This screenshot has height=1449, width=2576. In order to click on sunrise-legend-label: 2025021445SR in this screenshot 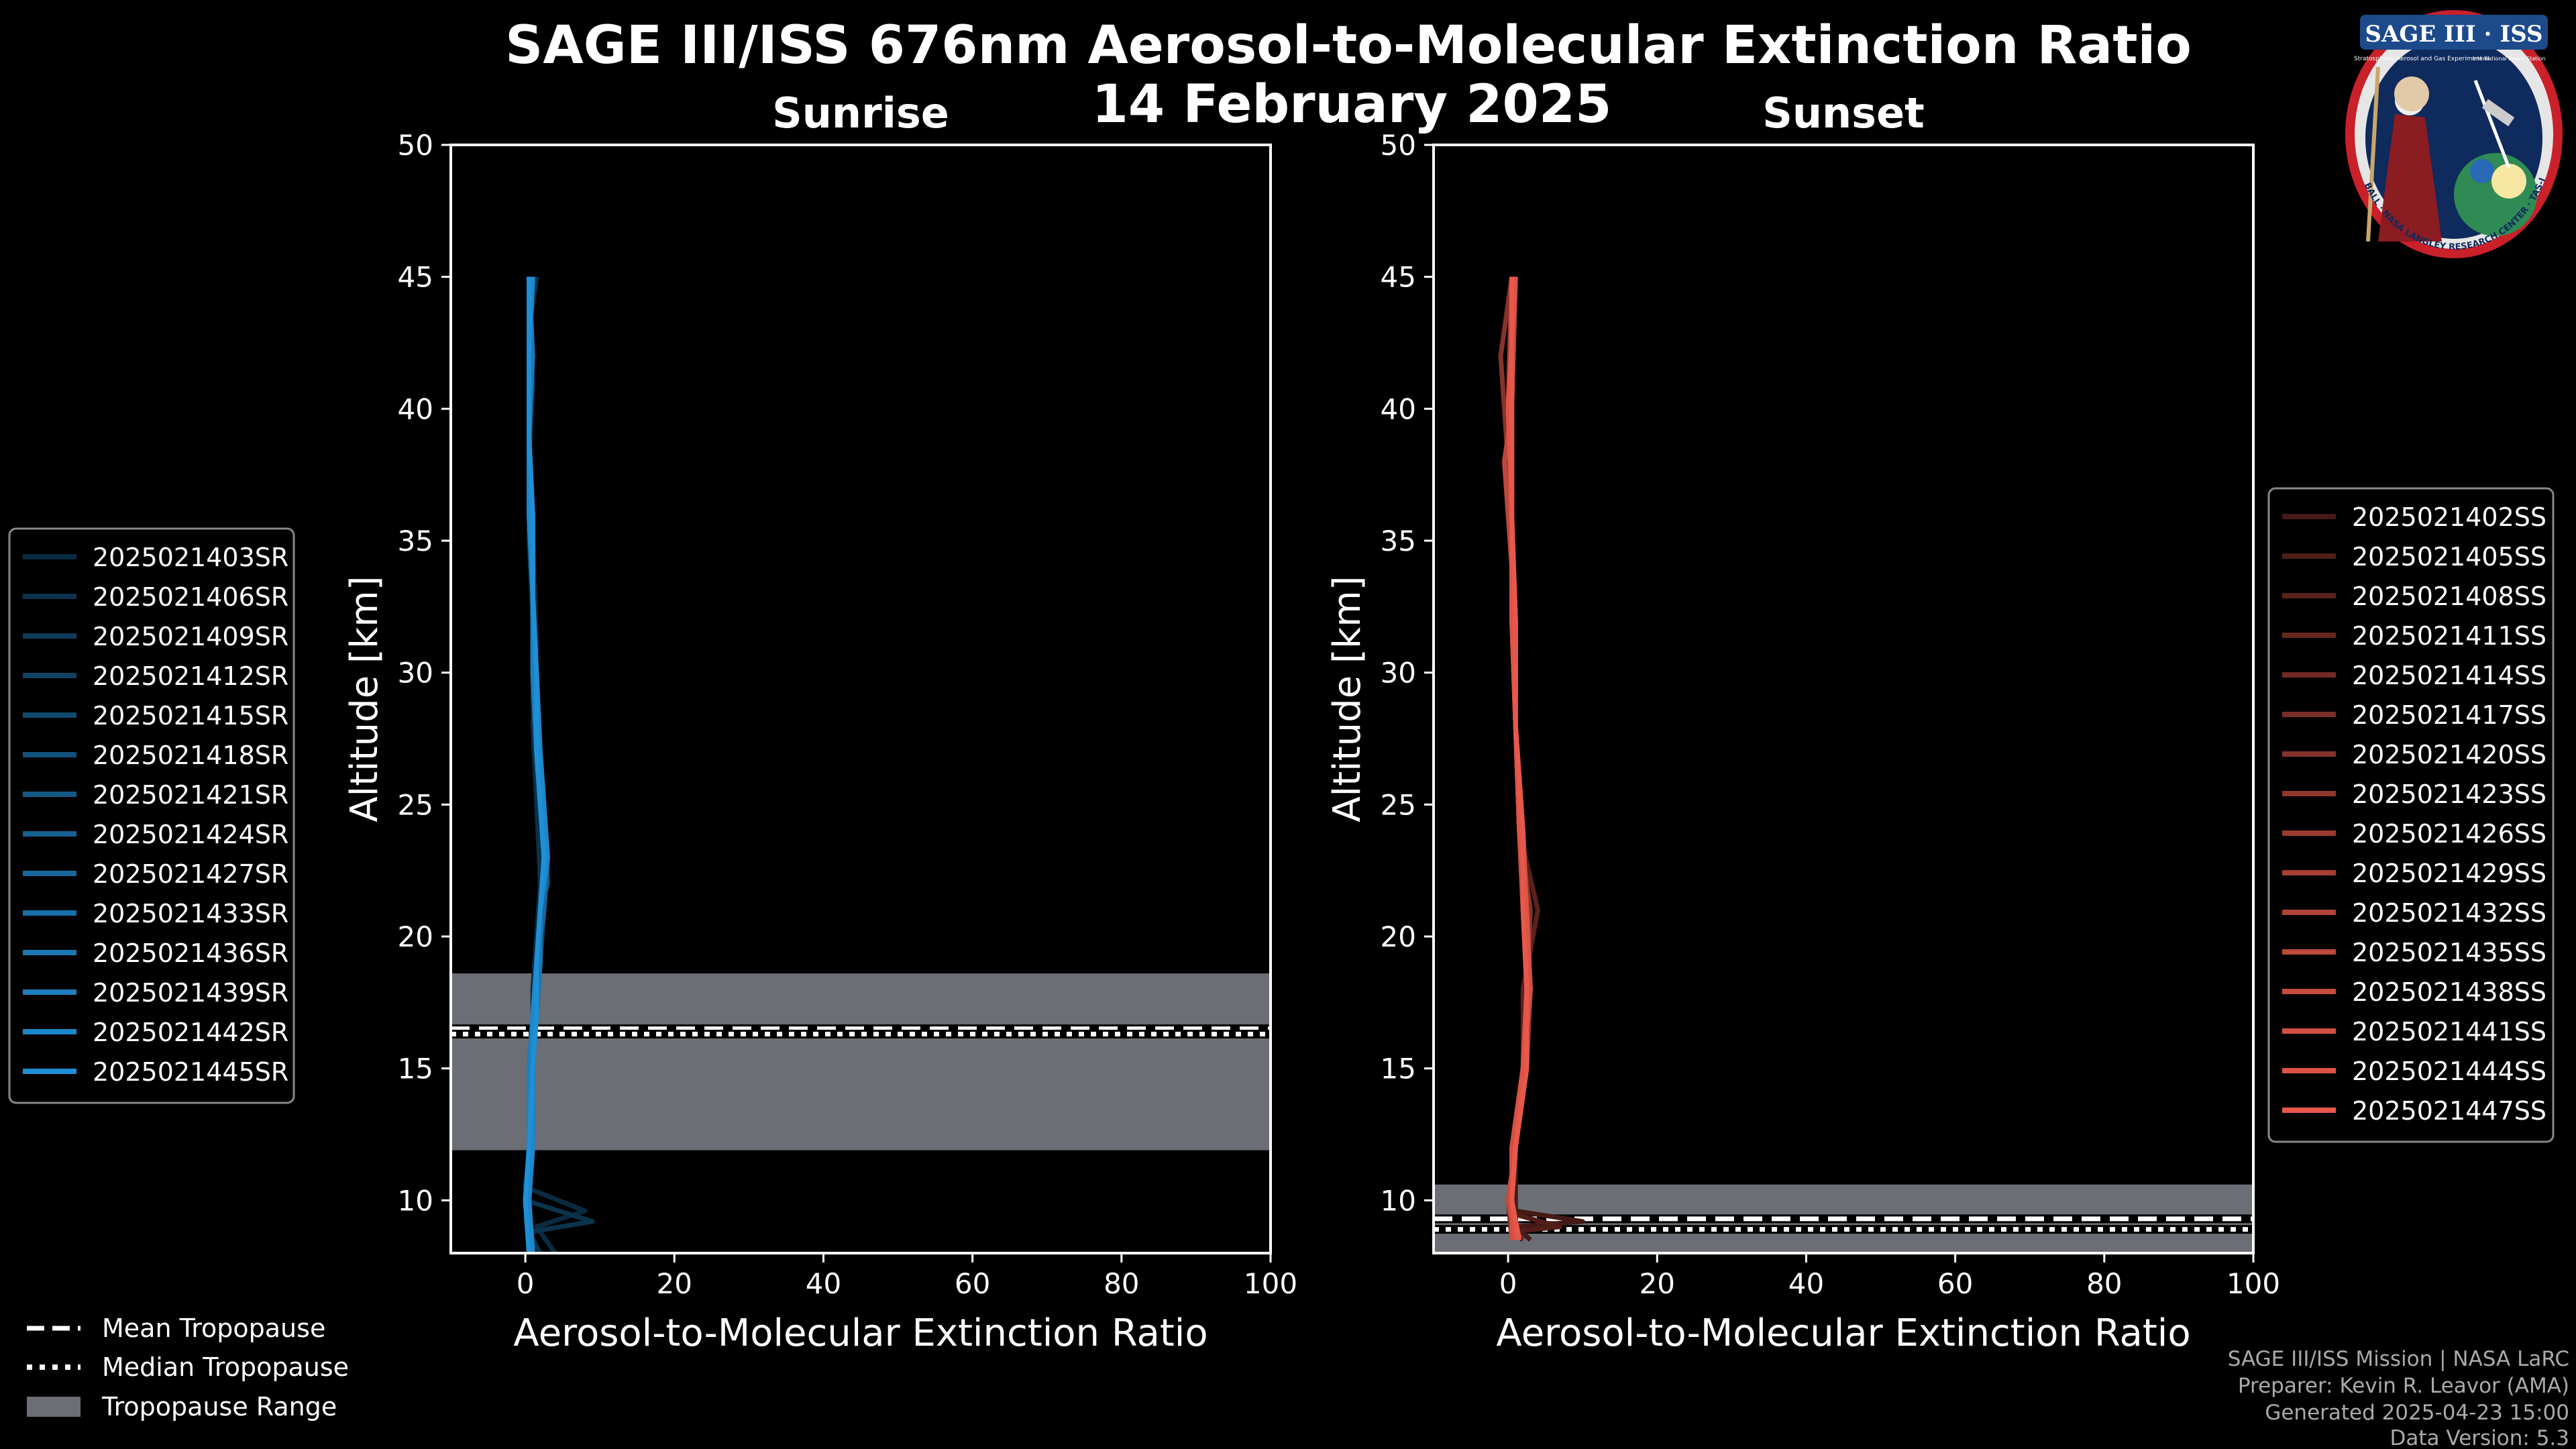, I will do `click(190, 1072)`.